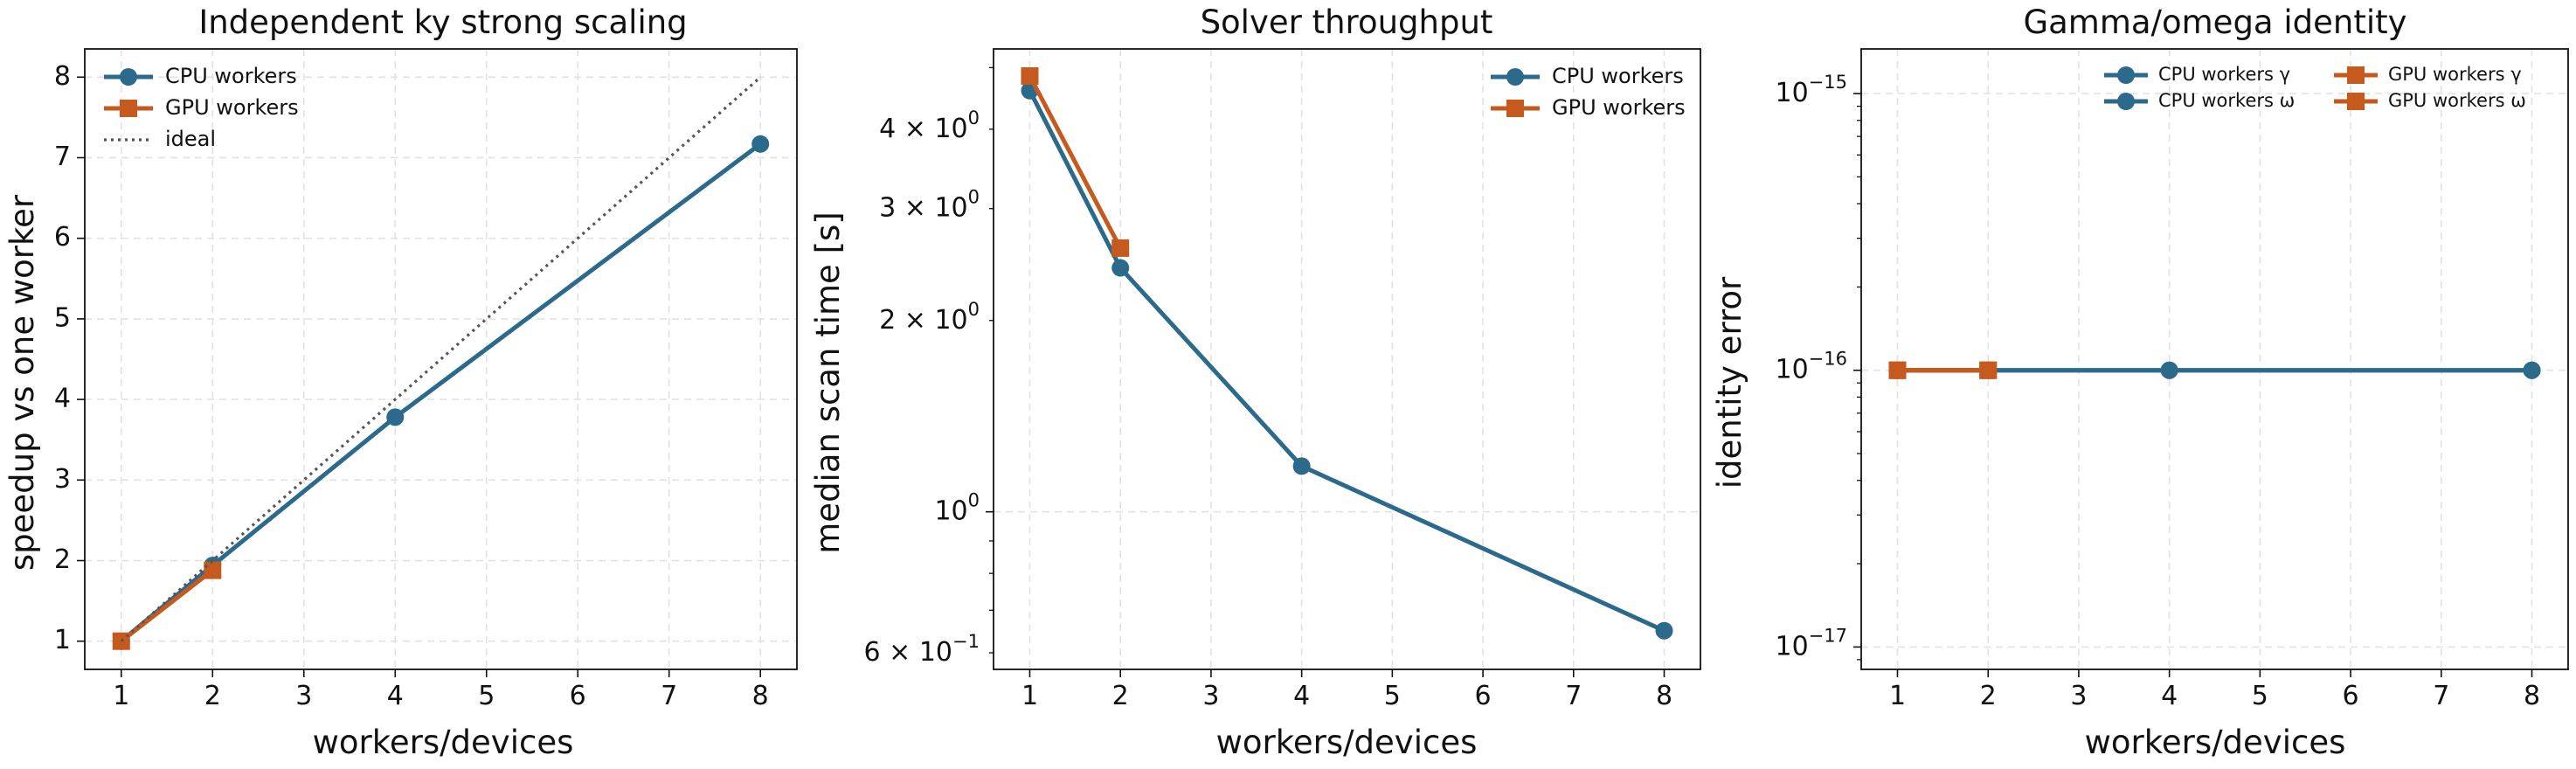 This screenshot has width=2576, height=769. What do you see at coordinates (62, 157) in the screenshot?
I see `y-tick-label: 7` at bounding box center [62, 157].